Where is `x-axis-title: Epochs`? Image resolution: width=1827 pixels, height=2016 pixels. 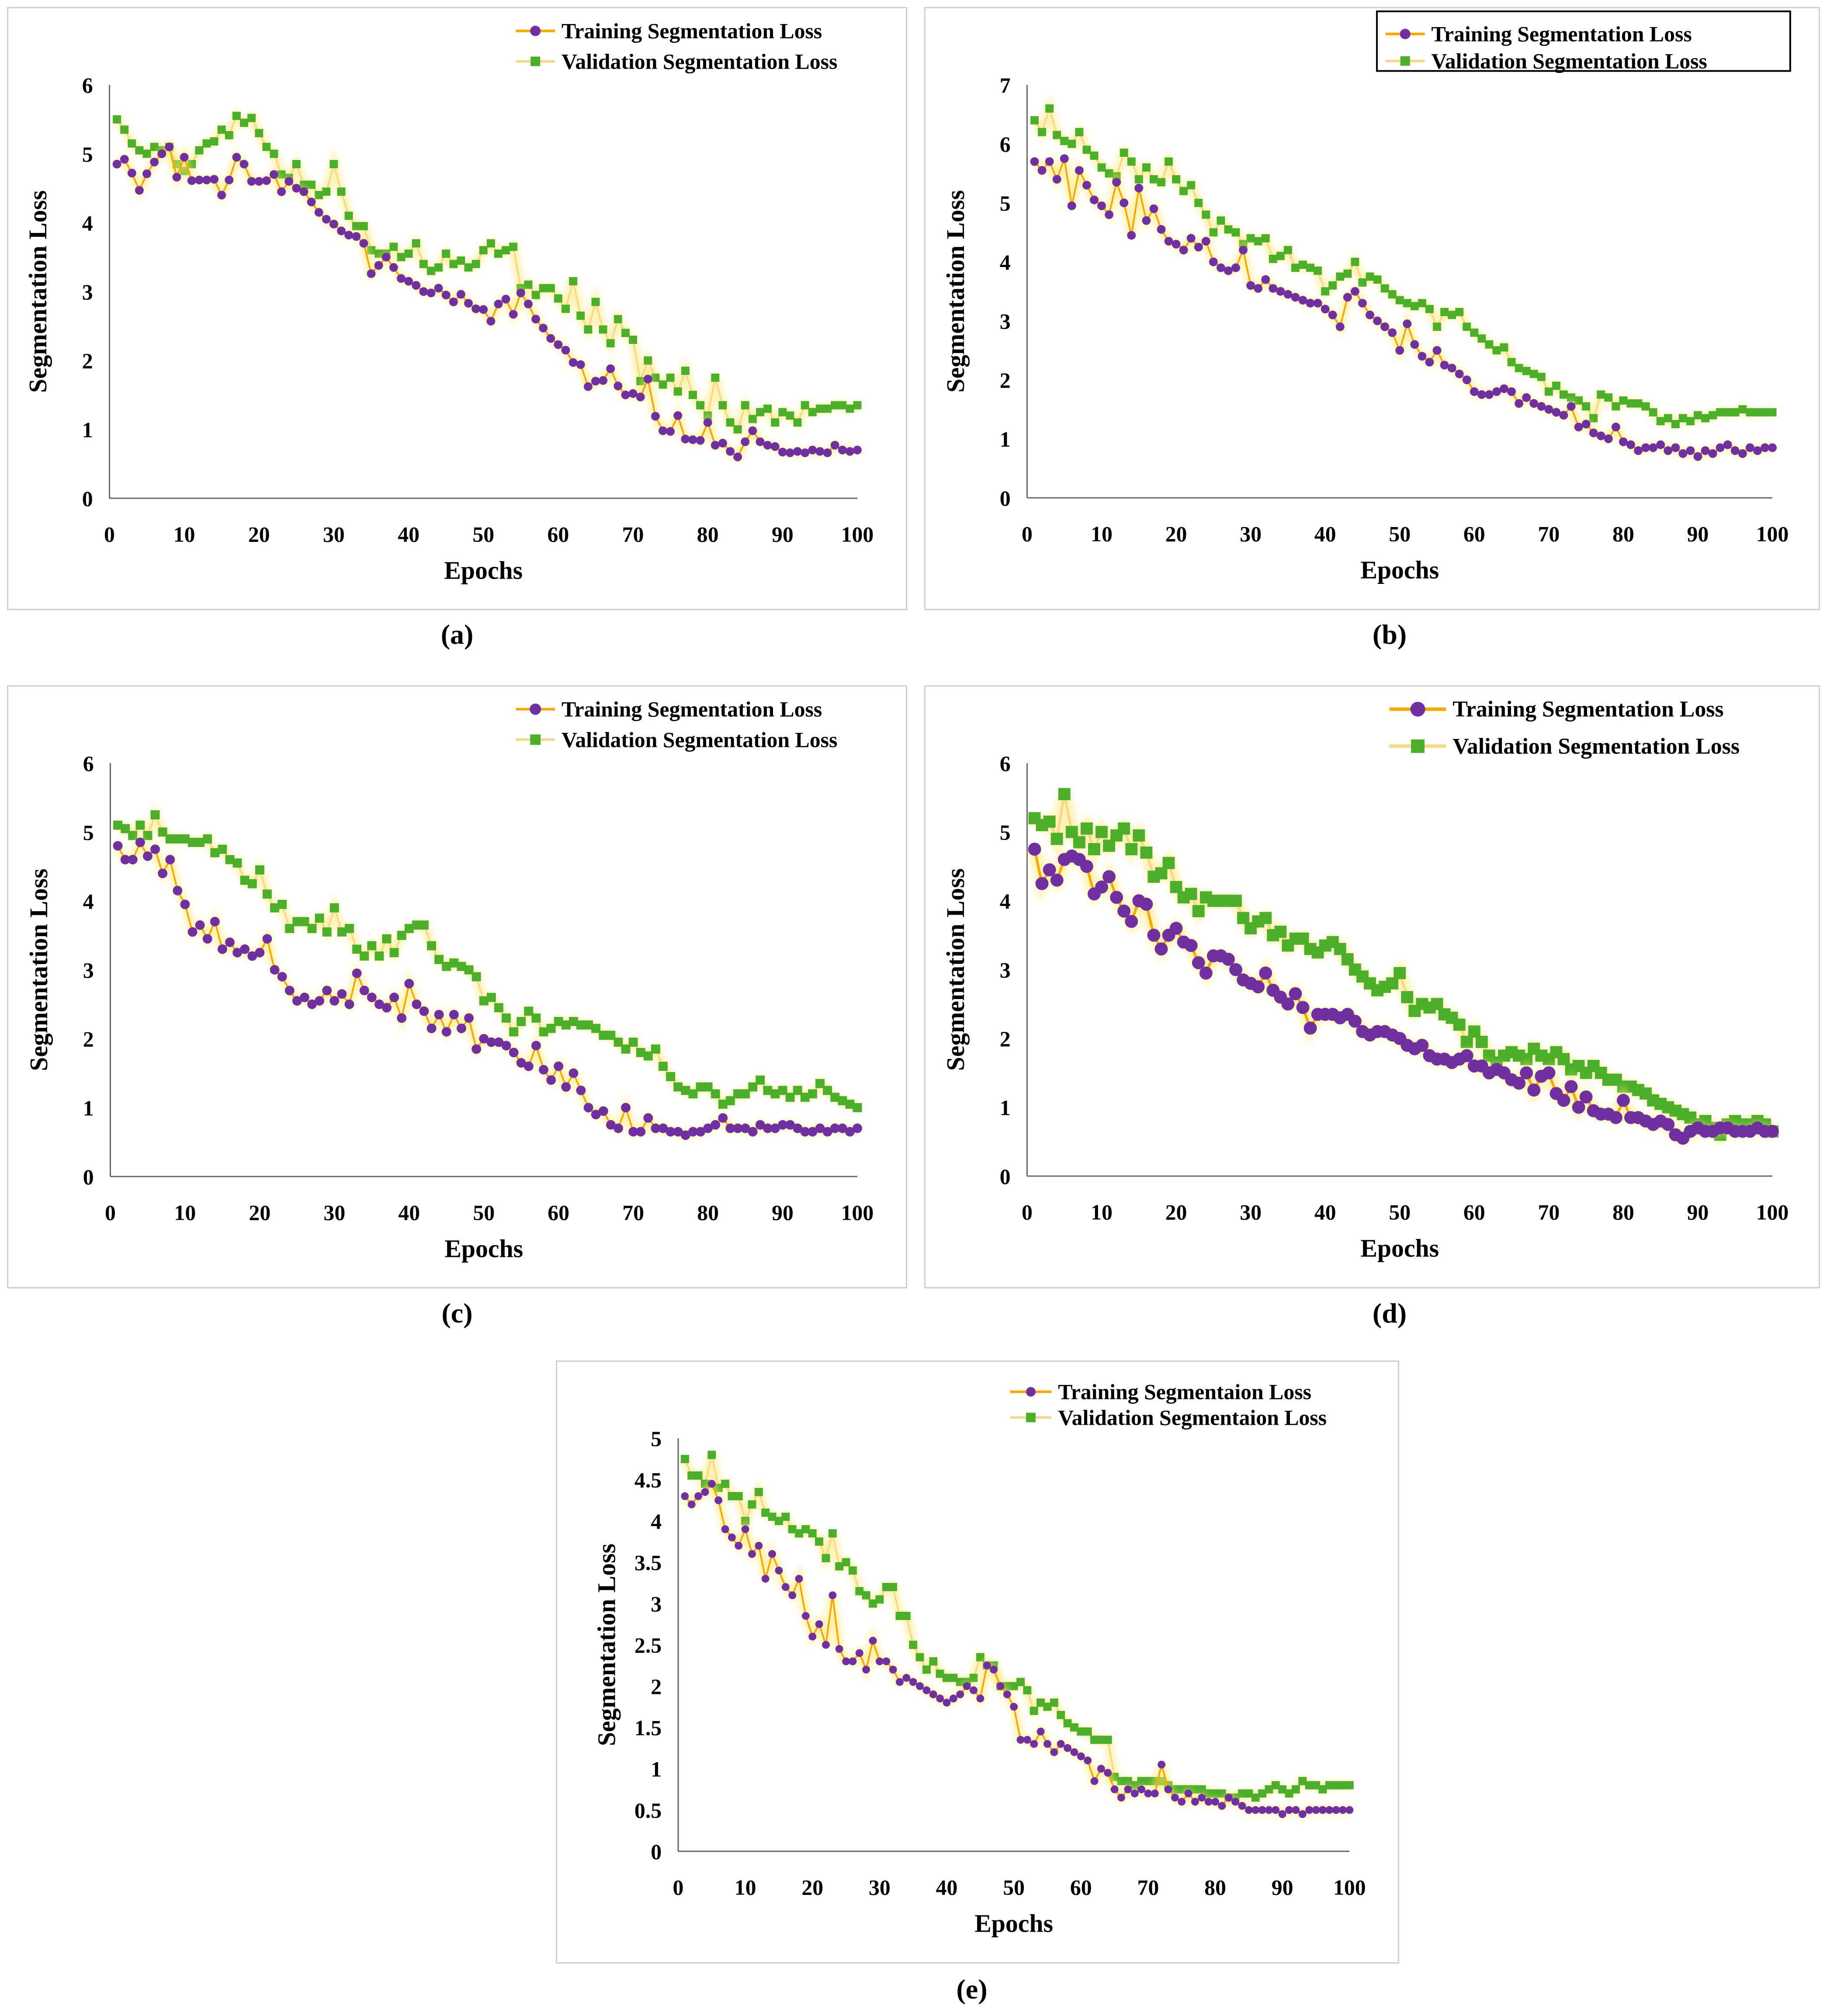 x-axis-title: Epochs is located at coordinates (1399, 570).